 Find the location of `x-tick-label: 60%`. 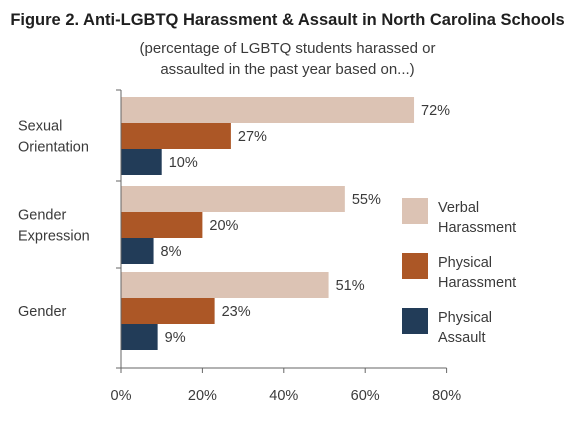

x-tick-label: 60% is located at coordinates (365, 396).